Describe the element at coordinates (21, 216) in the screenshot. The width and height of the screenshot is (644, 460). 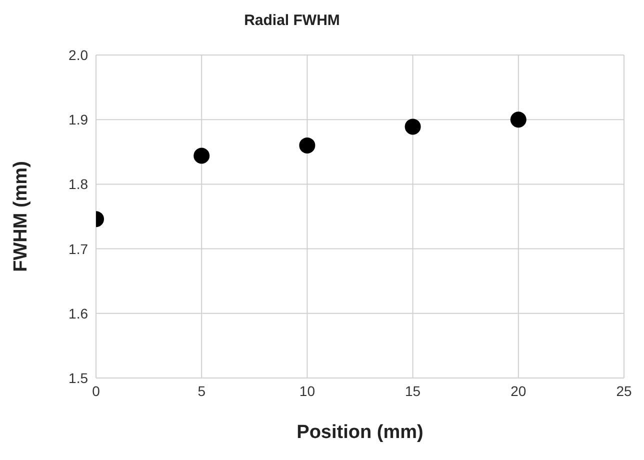
I see `y-axis-title: FWHM (mm)` at that location.